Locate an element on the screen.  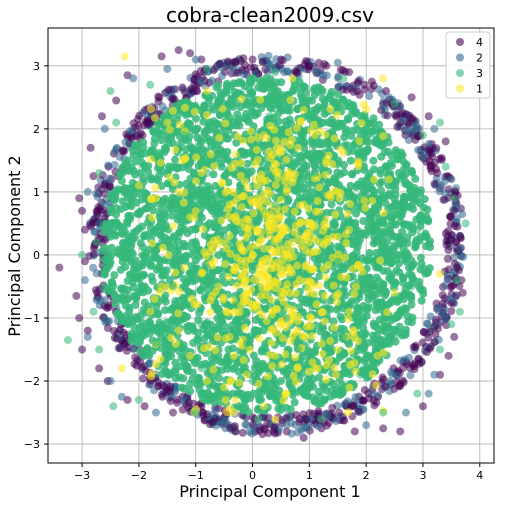
legend-label: 3 is located at coordinates (479, 73).